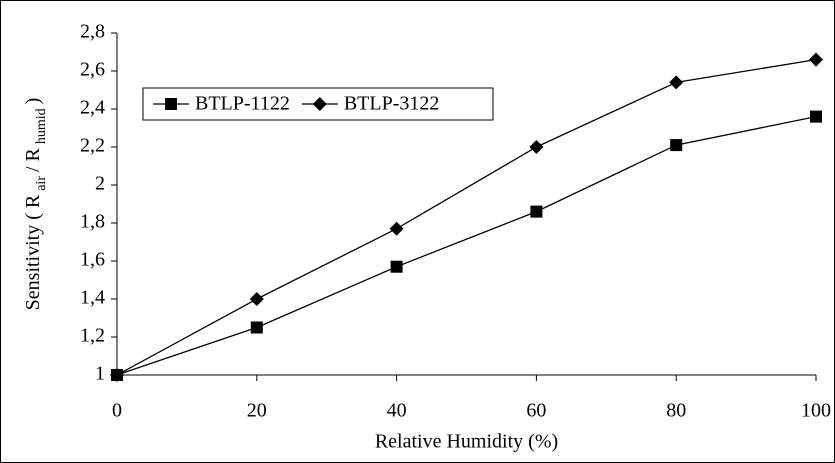  Describe the element at coordinates (33, 252) in the screenshot. I see `y-axis-label-part: Sensitivity ( R` at that location.